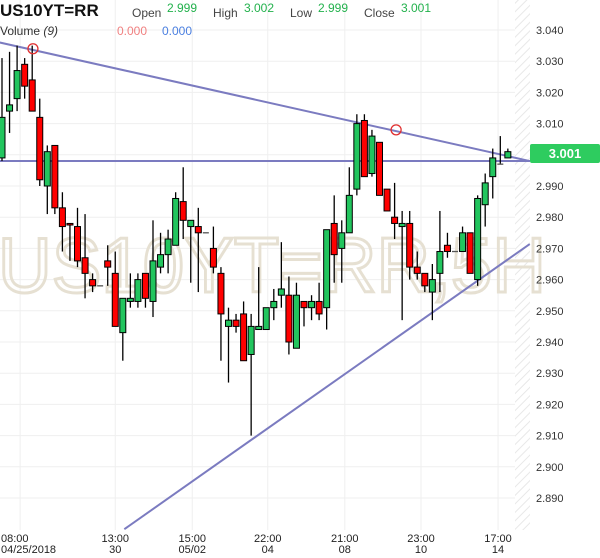 The image size is (600, 558). What do you see at coordinates (147, 13) in the screenshot?
I see `open-label: Open` at bounding box center [147, 13].